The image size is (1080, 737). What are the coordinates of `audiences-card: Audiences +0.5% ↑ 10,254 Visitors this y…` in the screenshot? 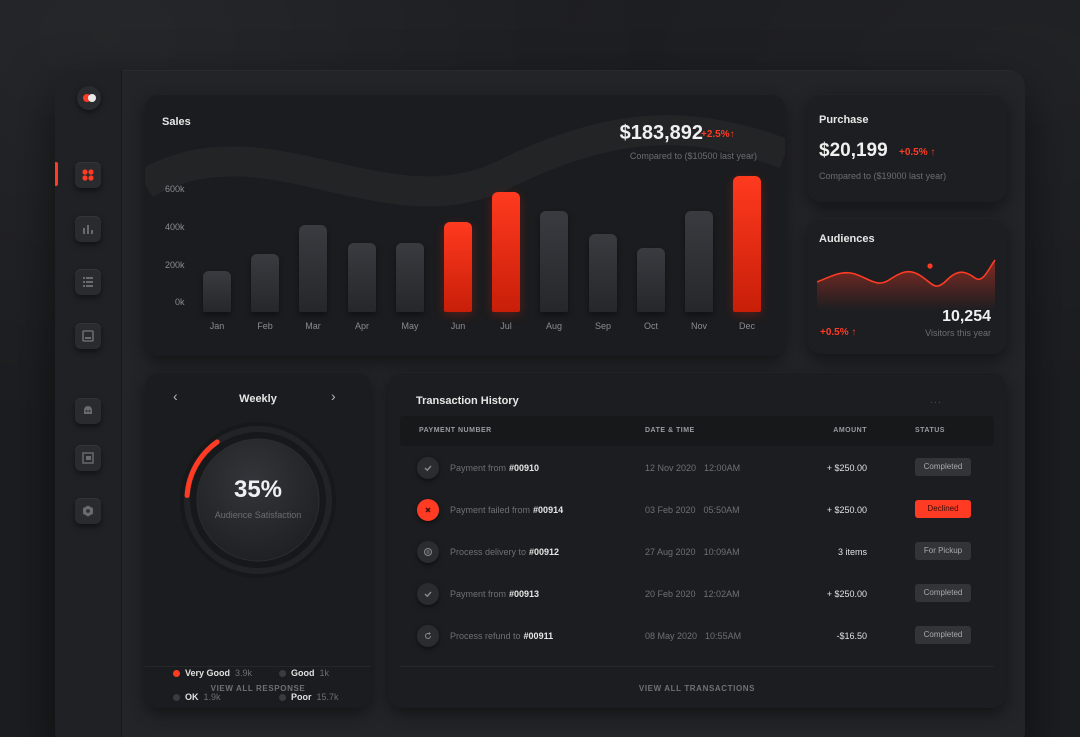 It's located at (907, 286).